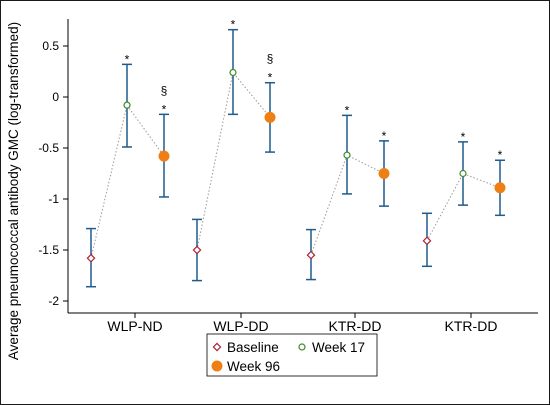 This screenshot has height=405, width=550. I want to click on legend-box, so click(292, 355).